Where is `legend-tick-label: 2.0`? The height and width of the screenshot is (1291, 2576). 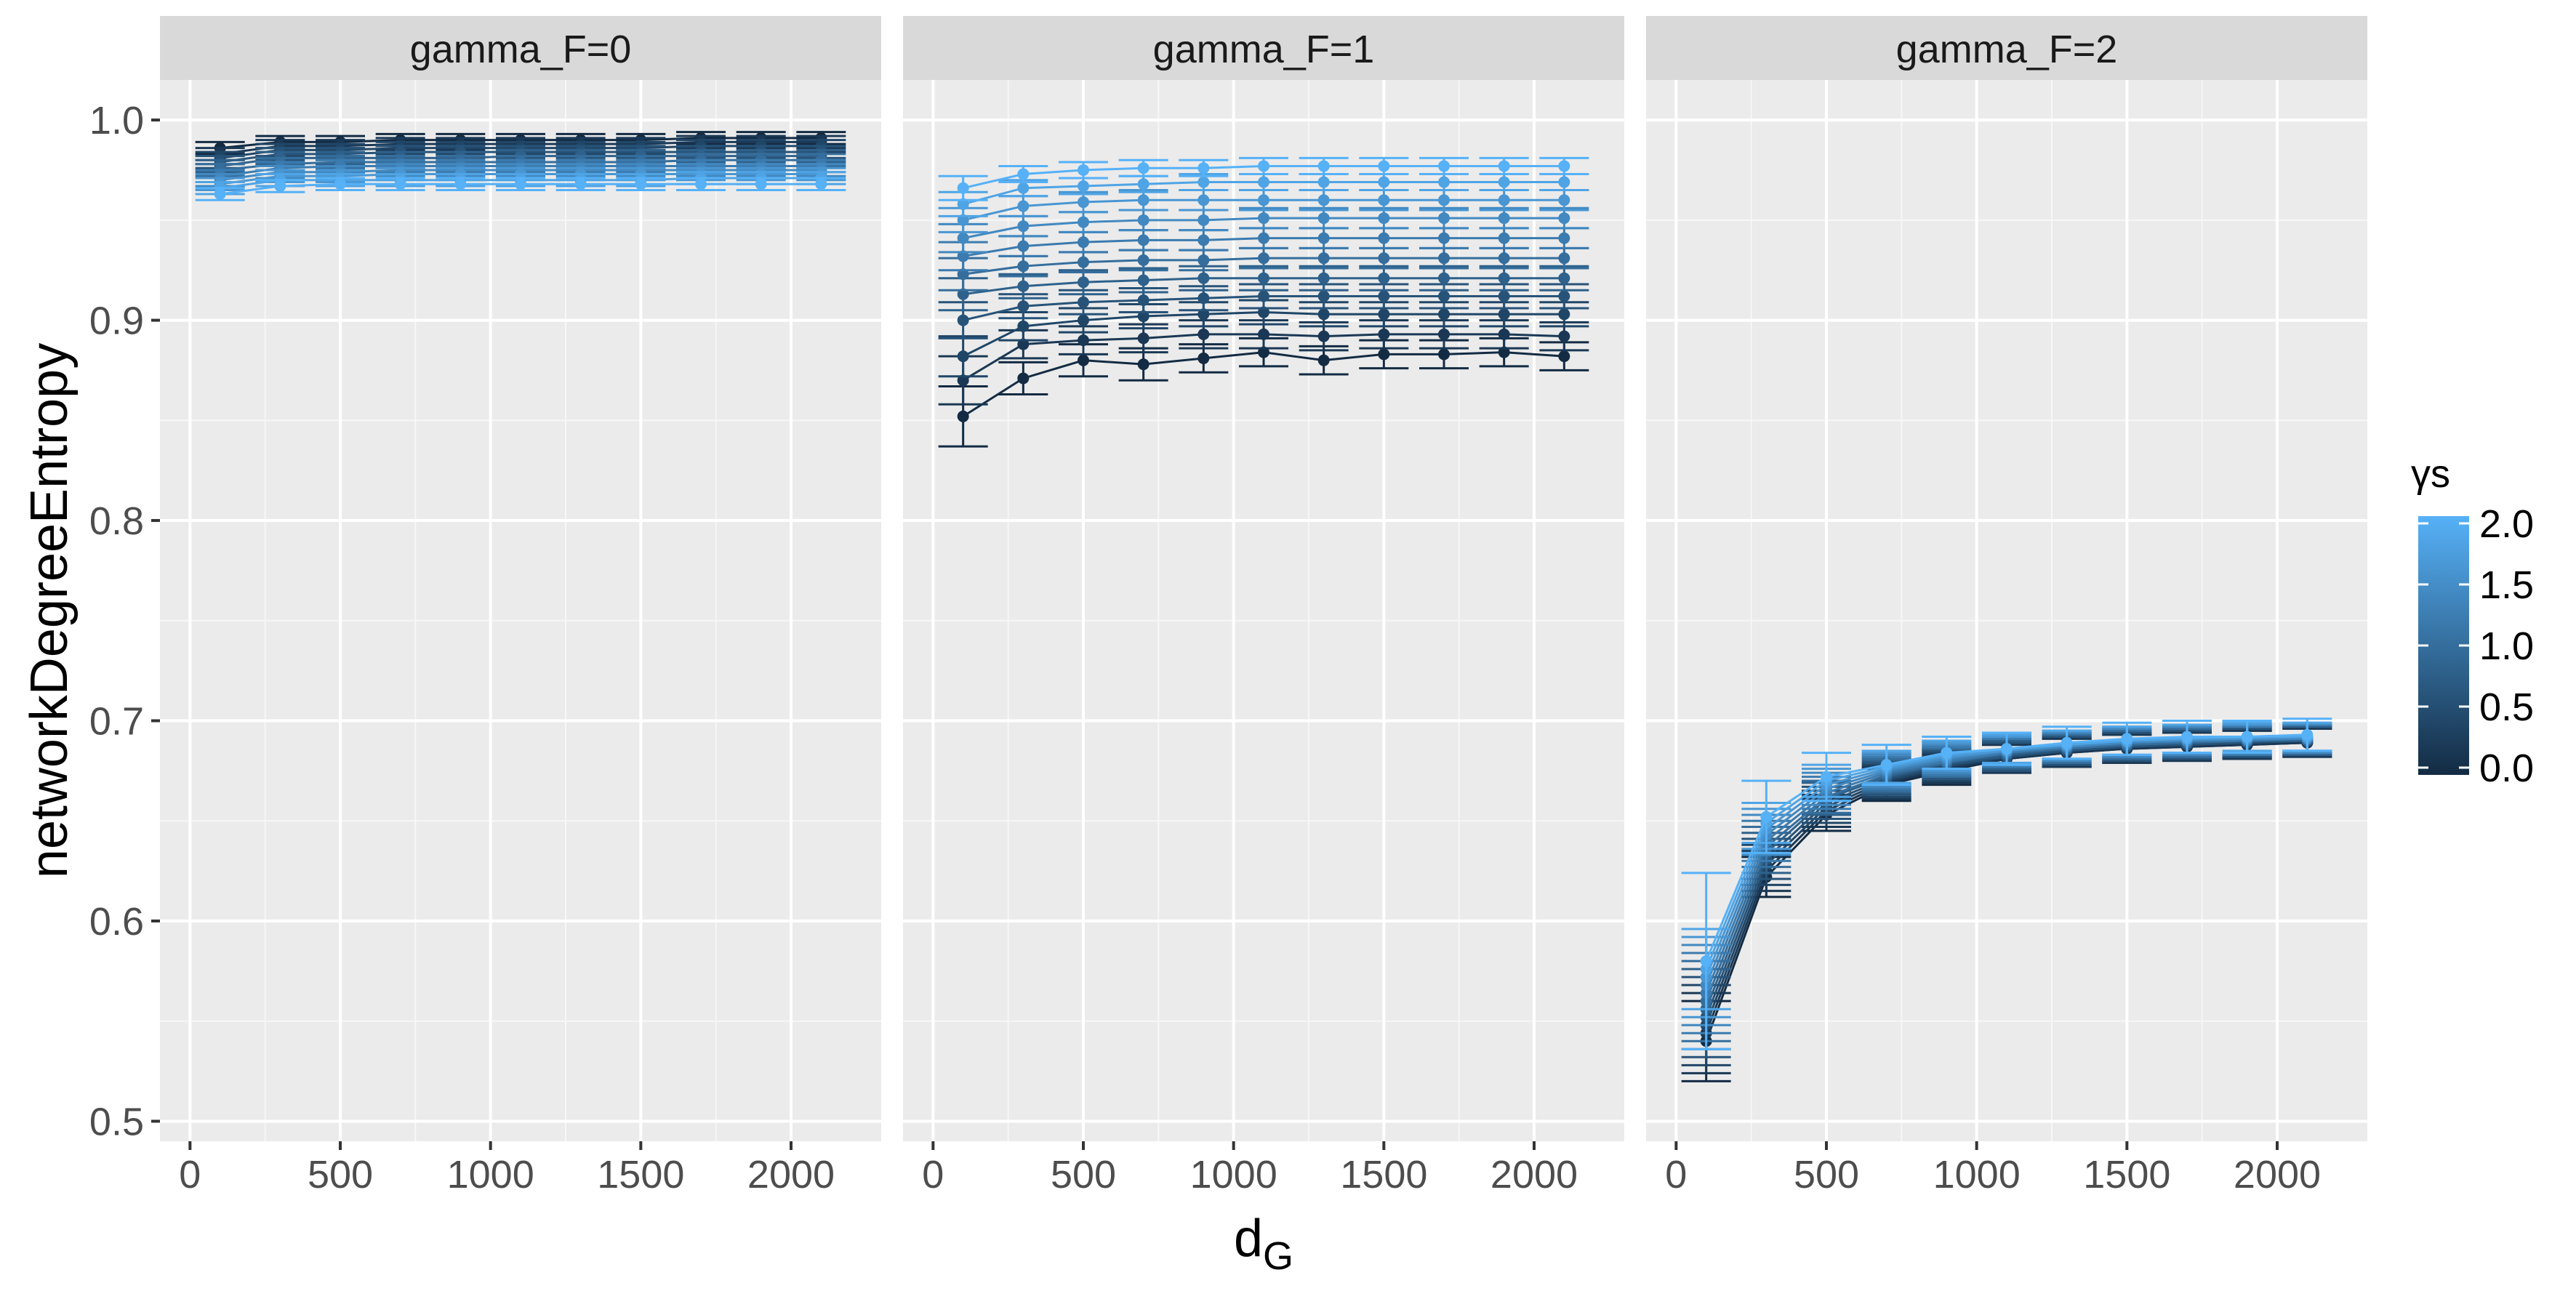 legend-tick-label: 2.0 is located at coordinates (2507, 524).